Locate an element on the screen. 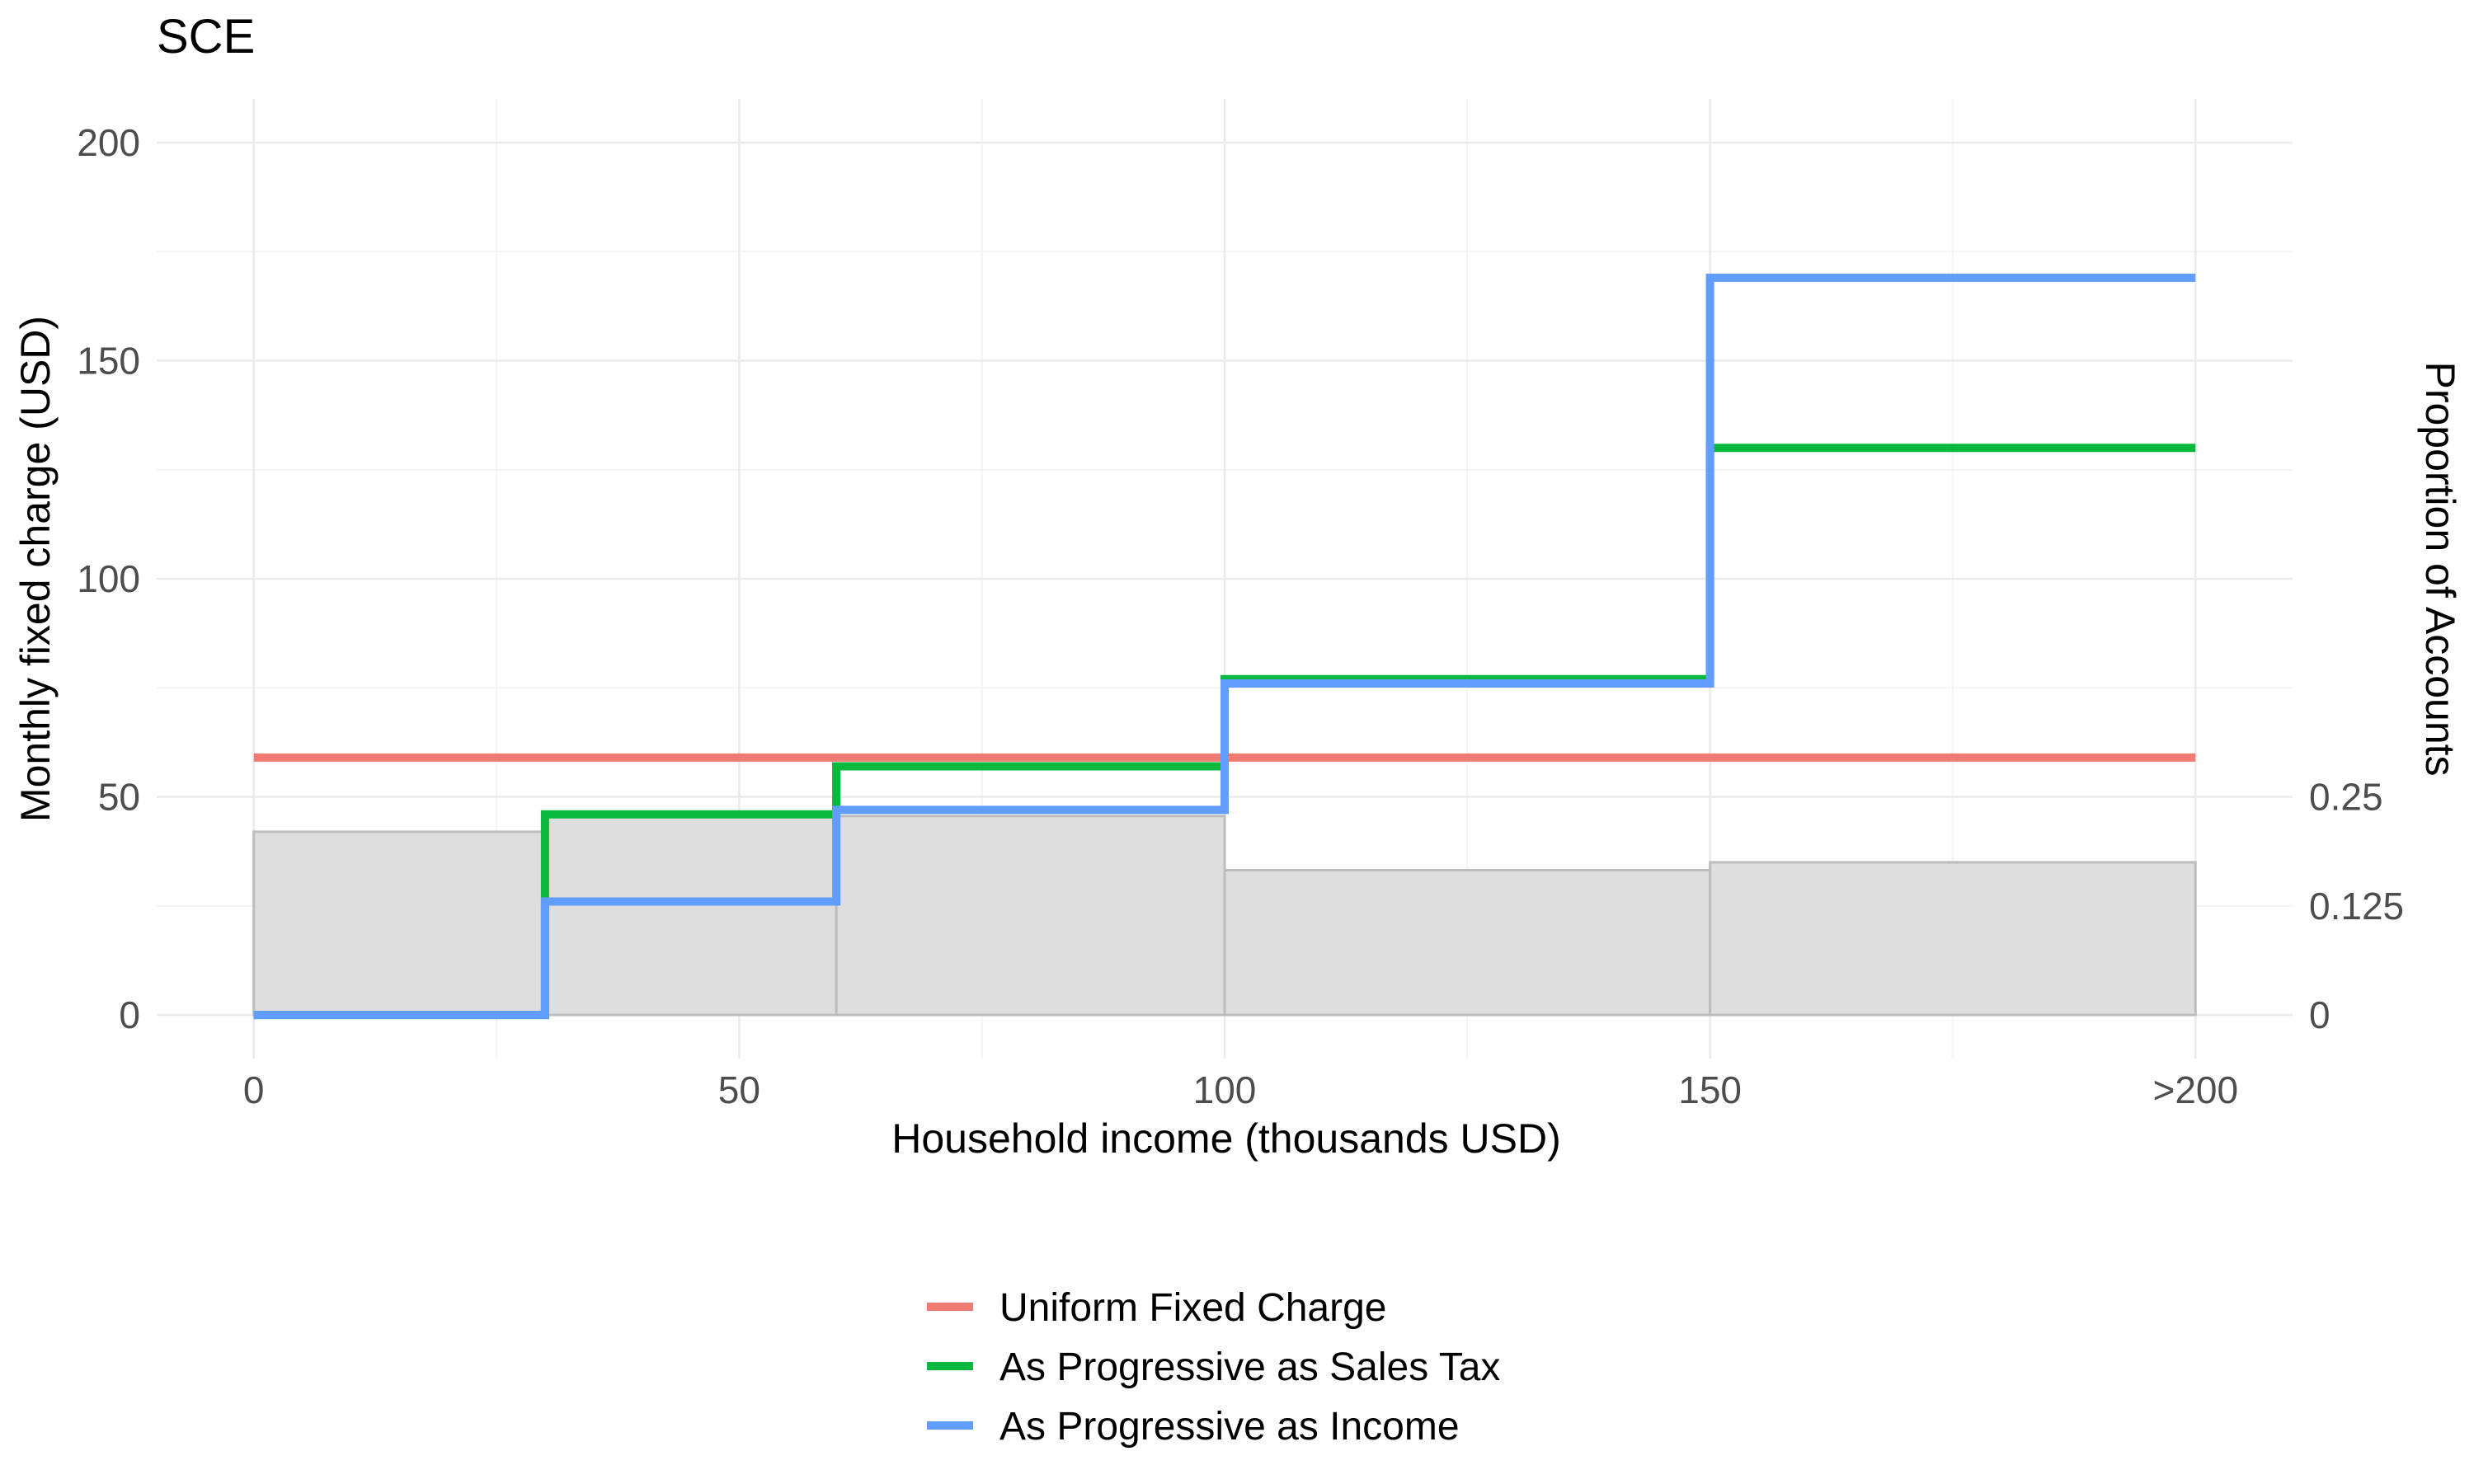 The width and height of the screenshot is (2474, 1484). y2-tick-labels: 0 0.125 0.25 is located at coordinates (2356, 906).